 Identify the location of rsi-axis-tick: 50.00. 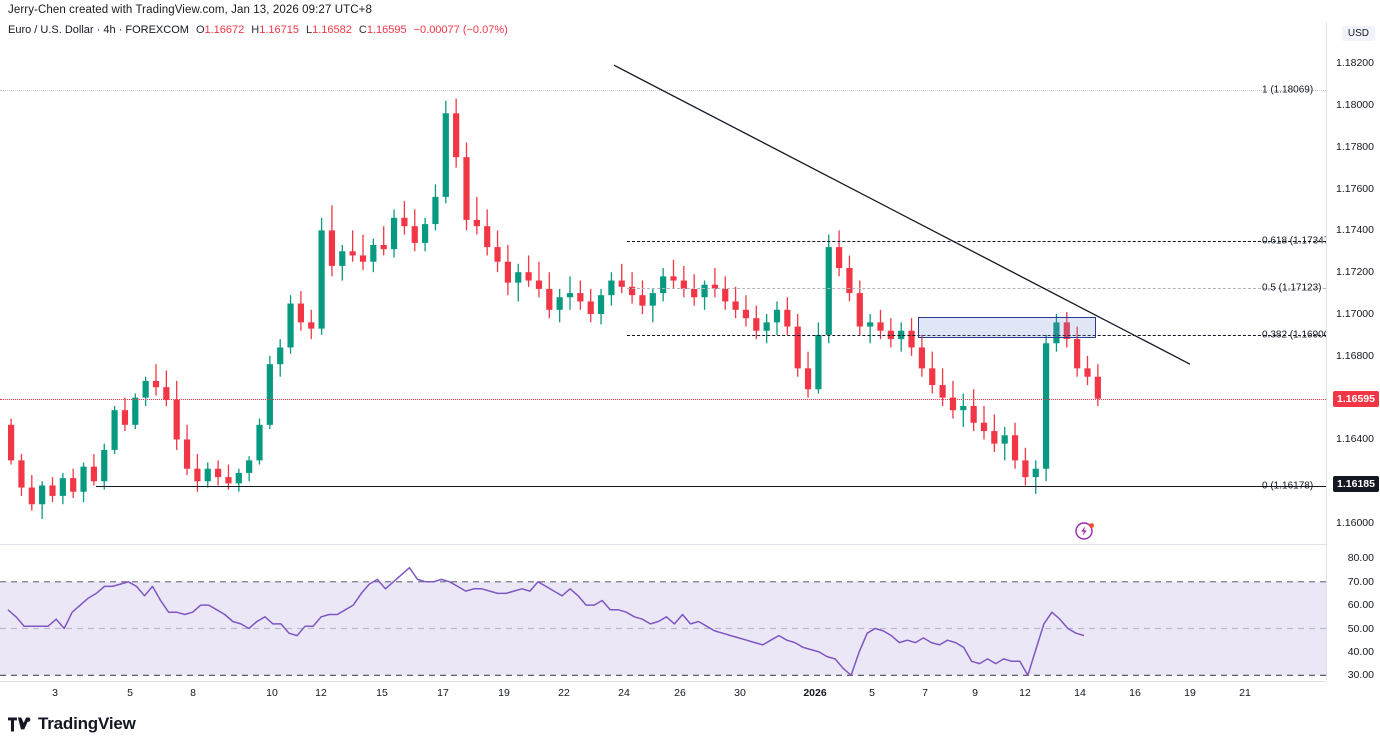
(1360, 628).